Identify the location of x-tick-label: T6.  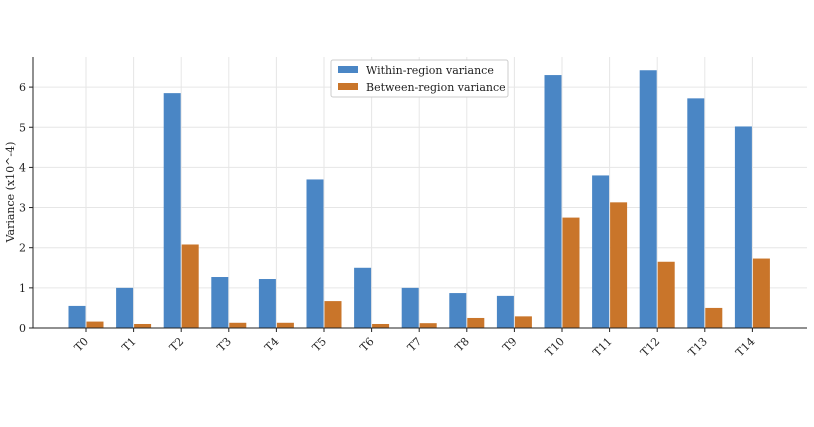
(366, 344).